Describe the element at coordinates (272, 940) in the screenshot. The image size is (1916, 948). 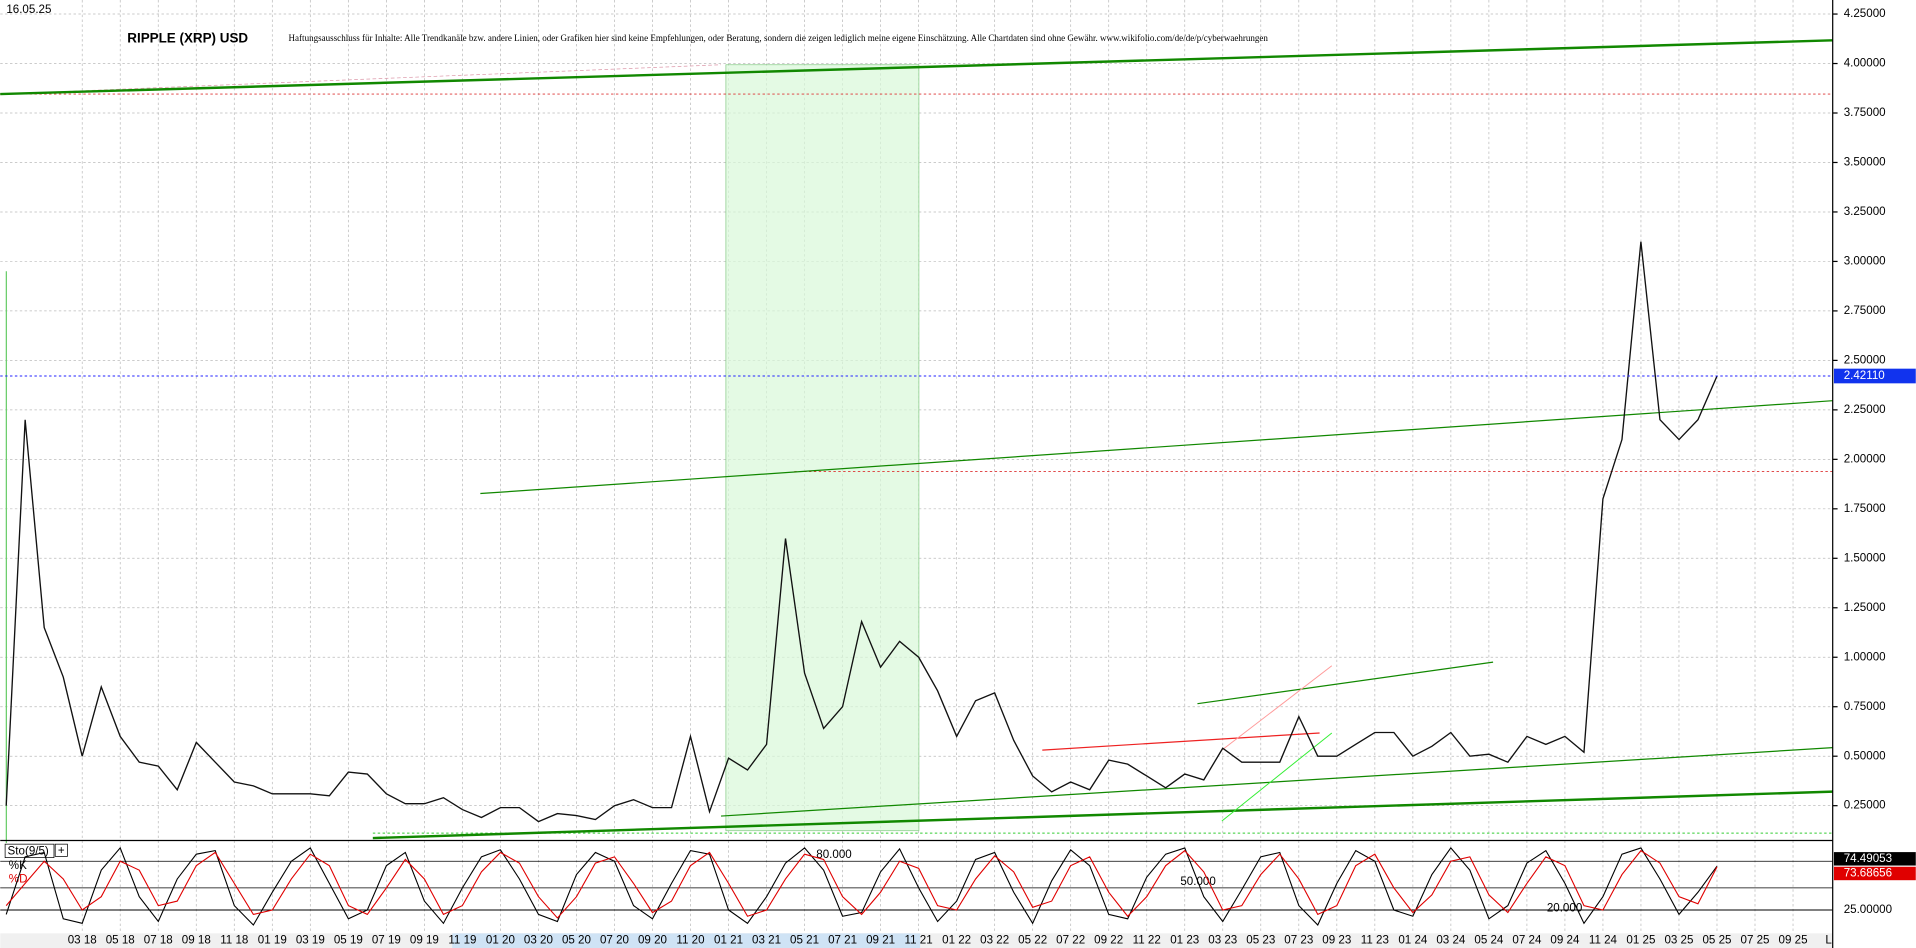
I see `x-tick-label: 01 19` at that location.